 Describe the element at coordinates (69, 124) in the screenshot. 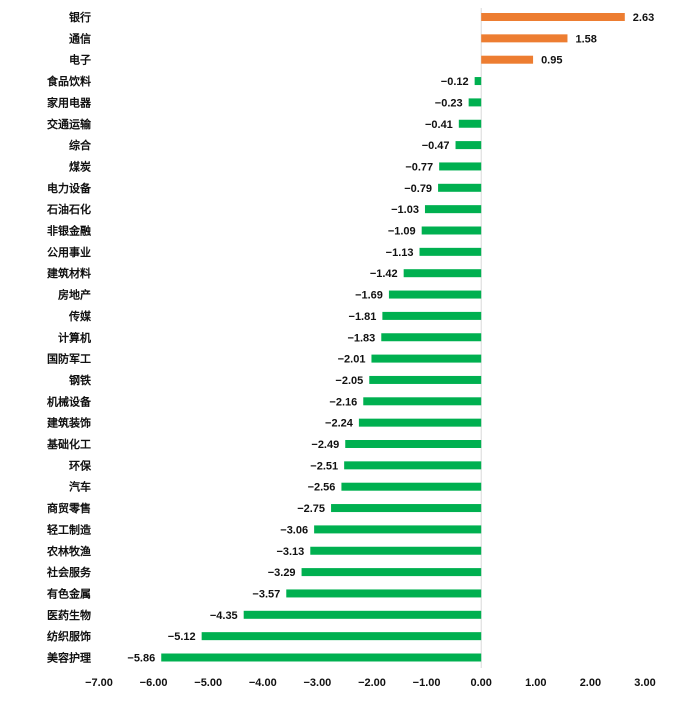

I see `category-label: 交通运输` at that location.